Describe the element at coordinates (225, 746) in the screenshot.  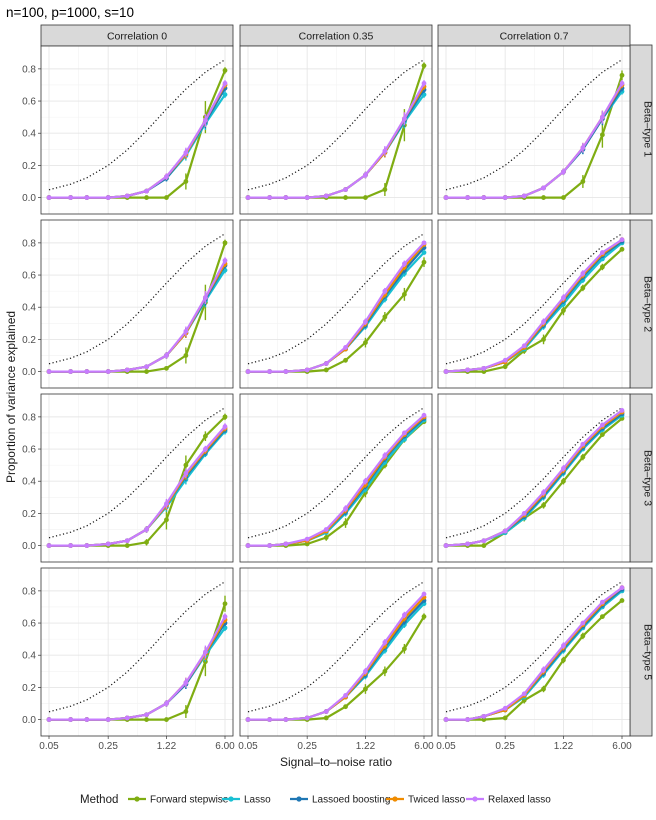
I see `x-tick-label: 6.00` at that location.